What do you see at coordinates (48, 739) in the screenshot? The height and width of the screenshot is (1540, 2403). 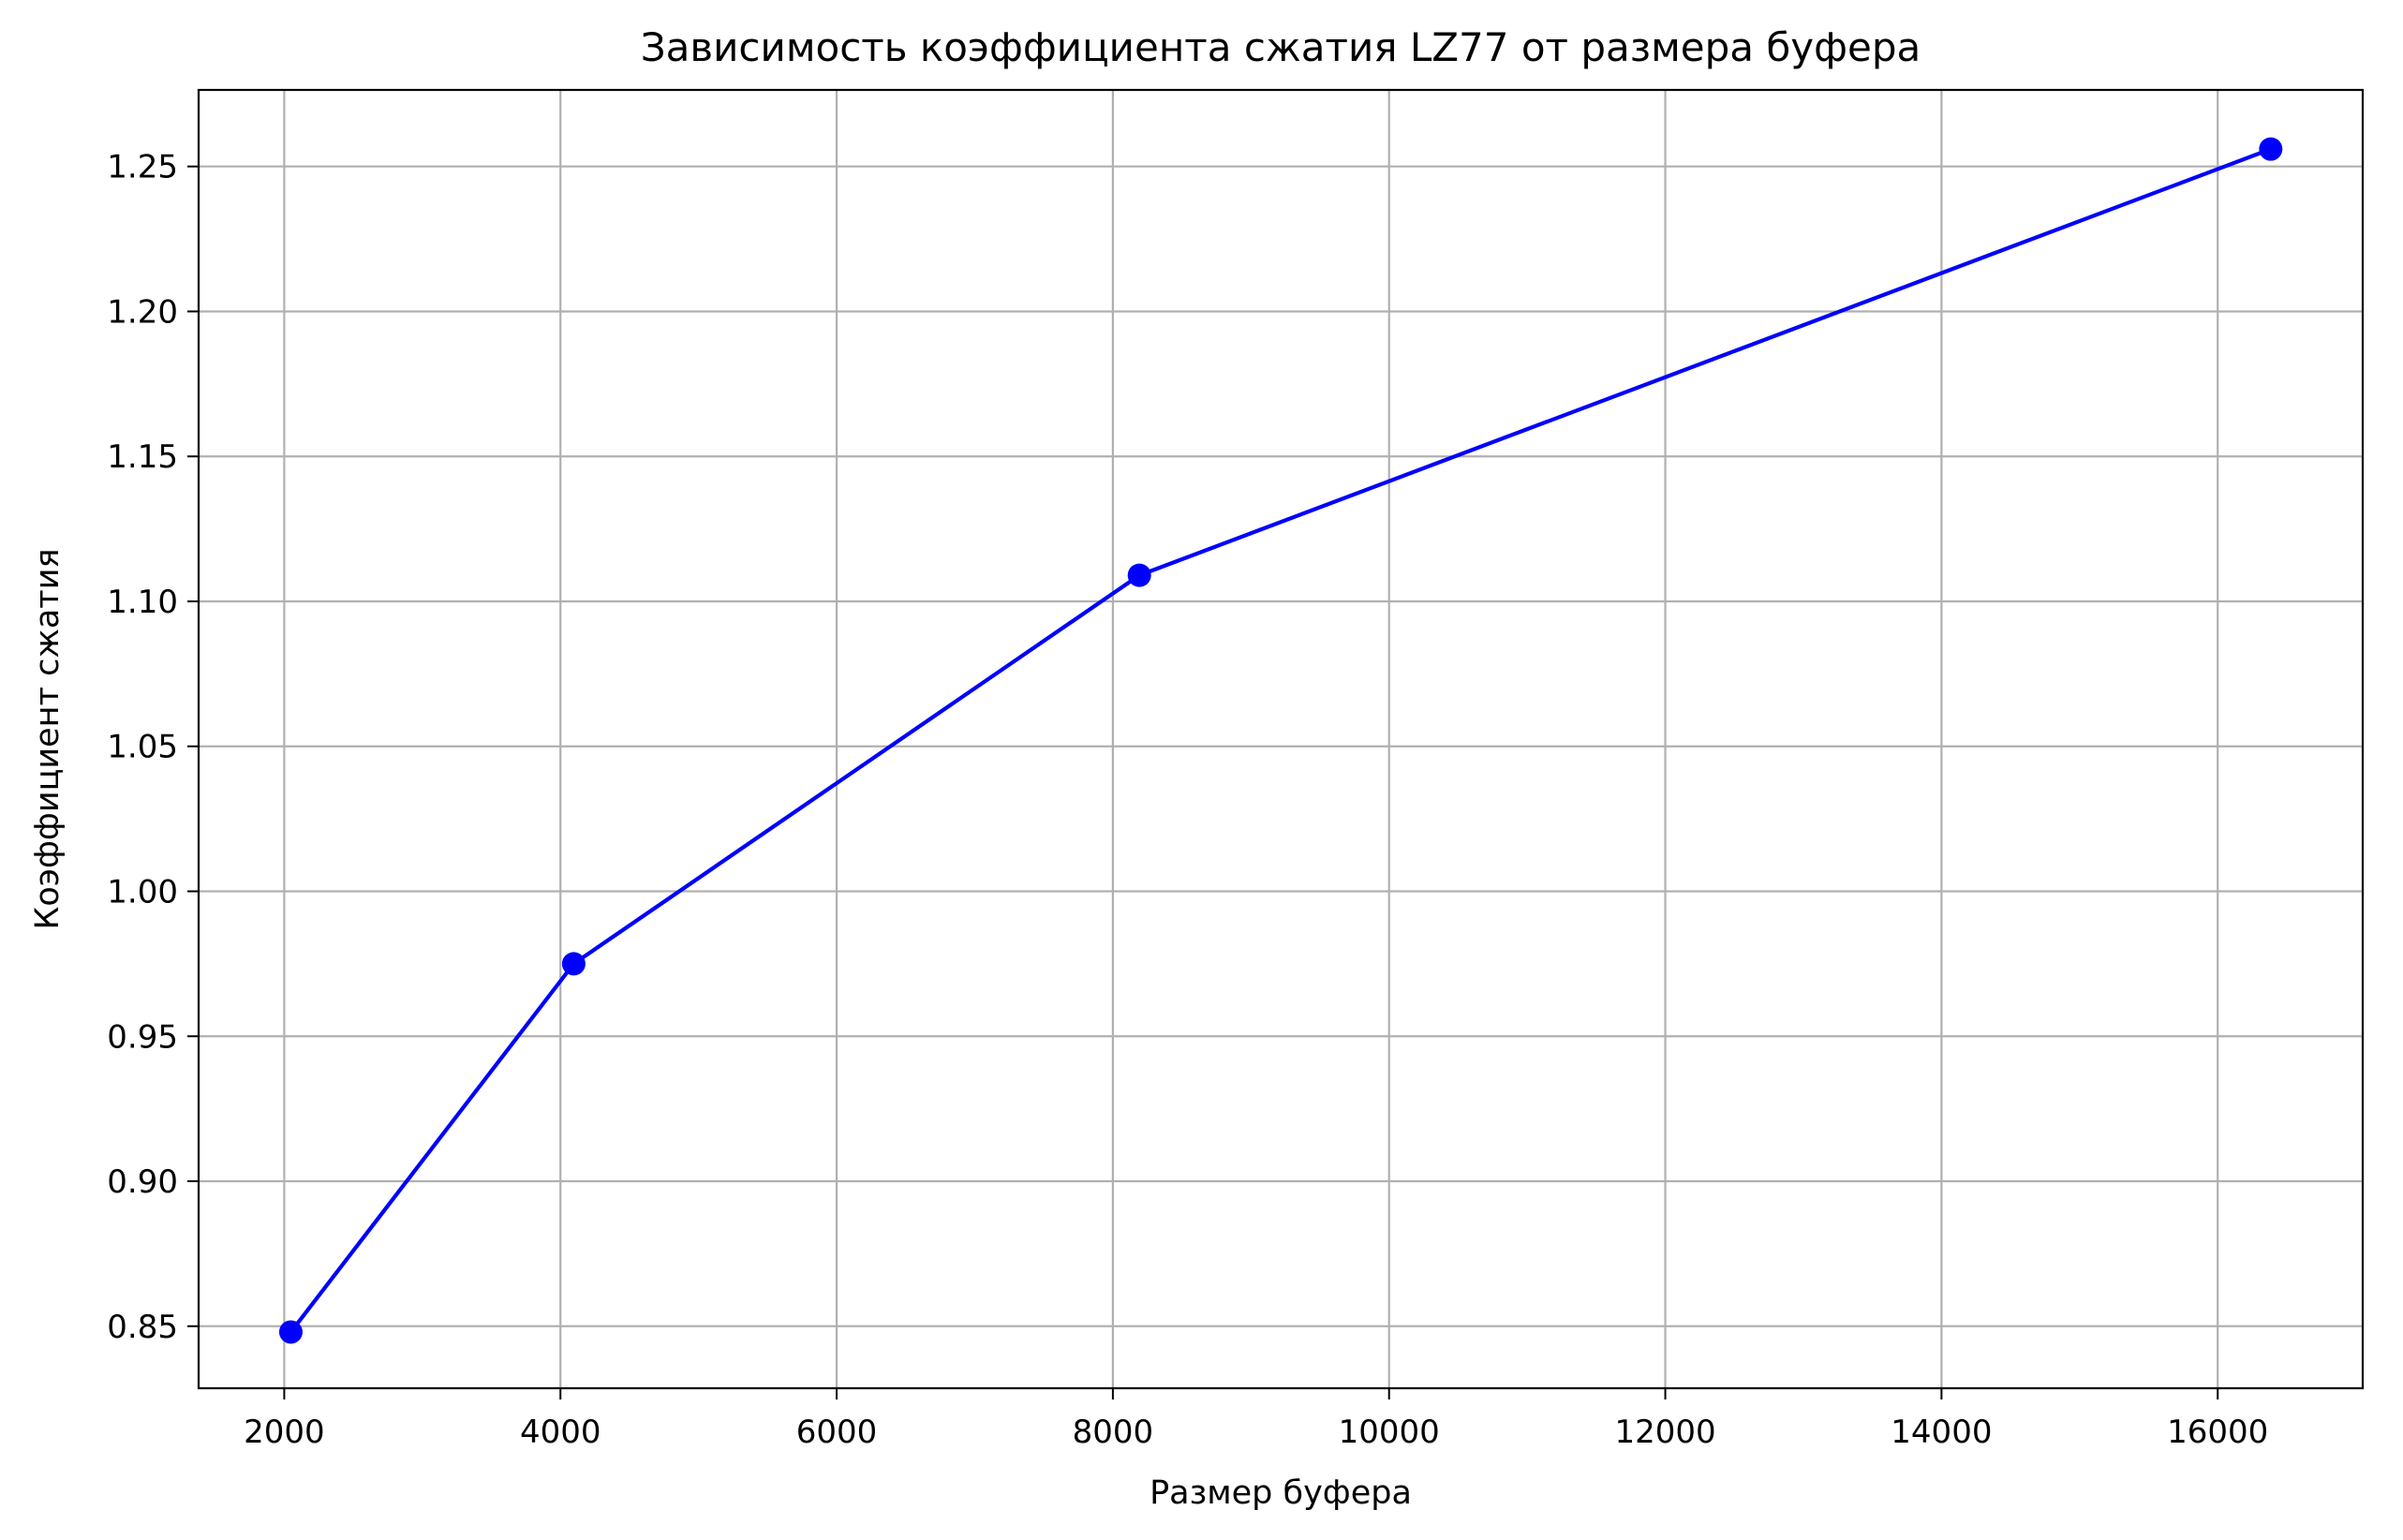 I see `y-axis-title: Коэффициент сжатия` at bounding box center [48, 739].